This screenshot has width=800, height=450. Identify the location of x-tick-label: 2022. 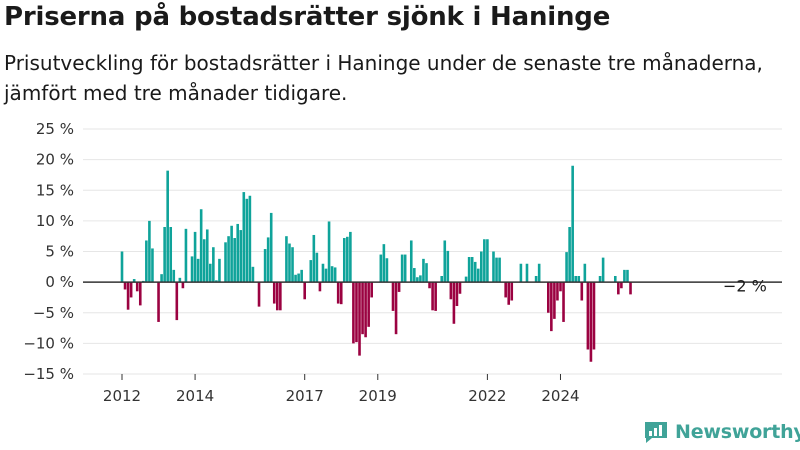
(487, 396).